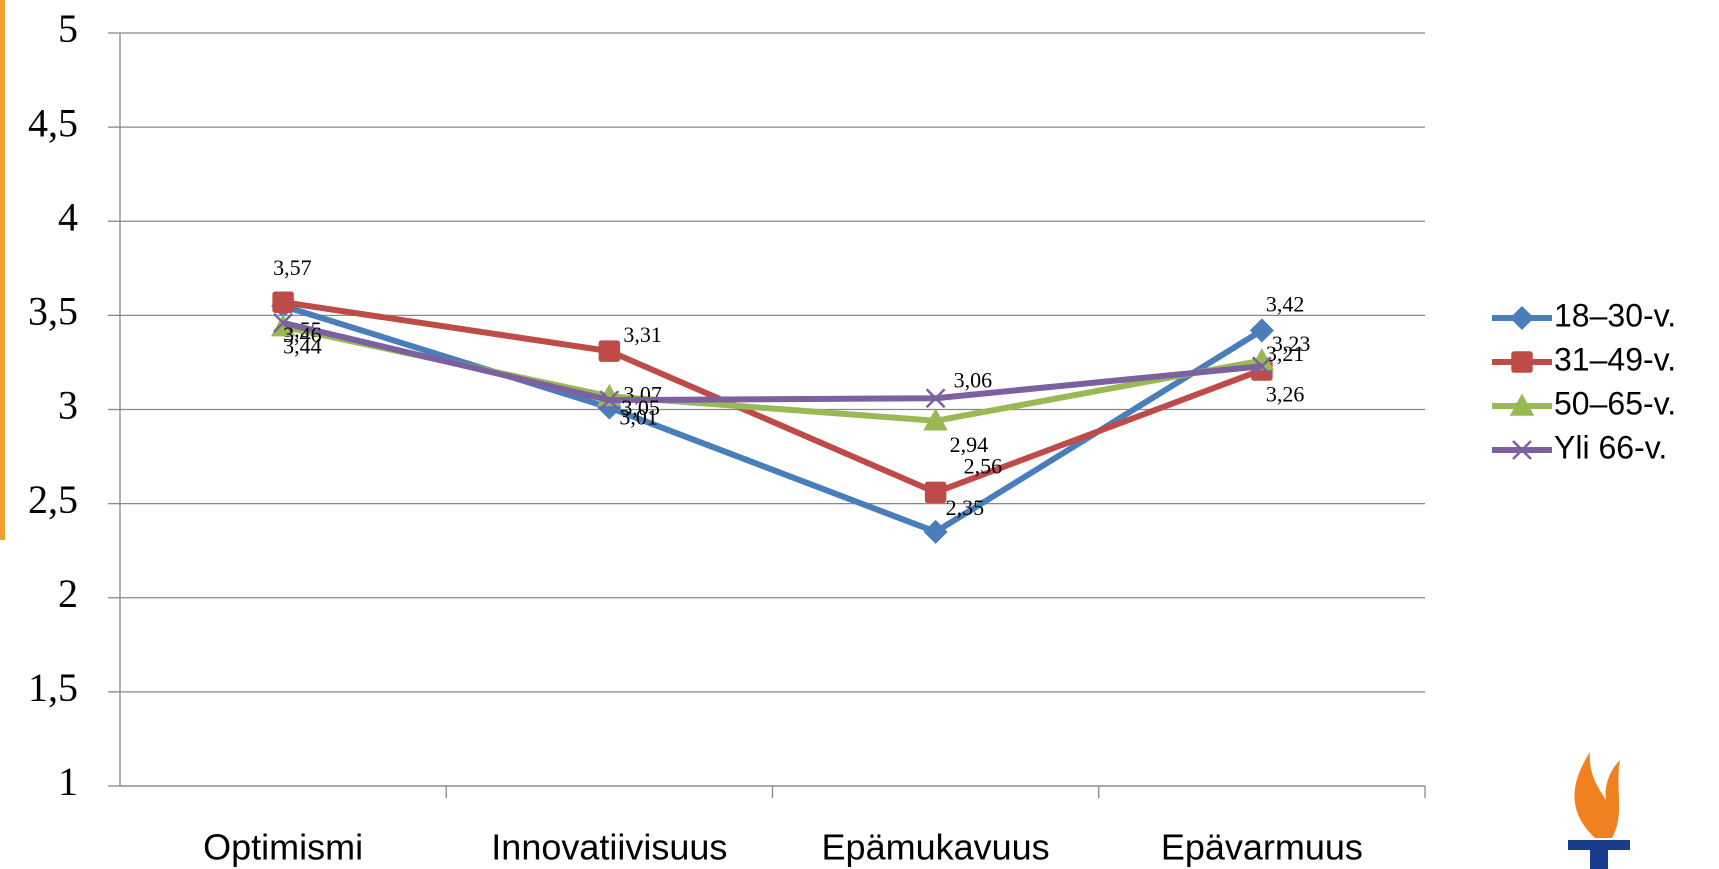 Image resolution: width=1719 pixels, height=869 pixels. Describe the element at coordinates (68, 593) in the screenshot. I see `y-tick-label: 2` at that location.